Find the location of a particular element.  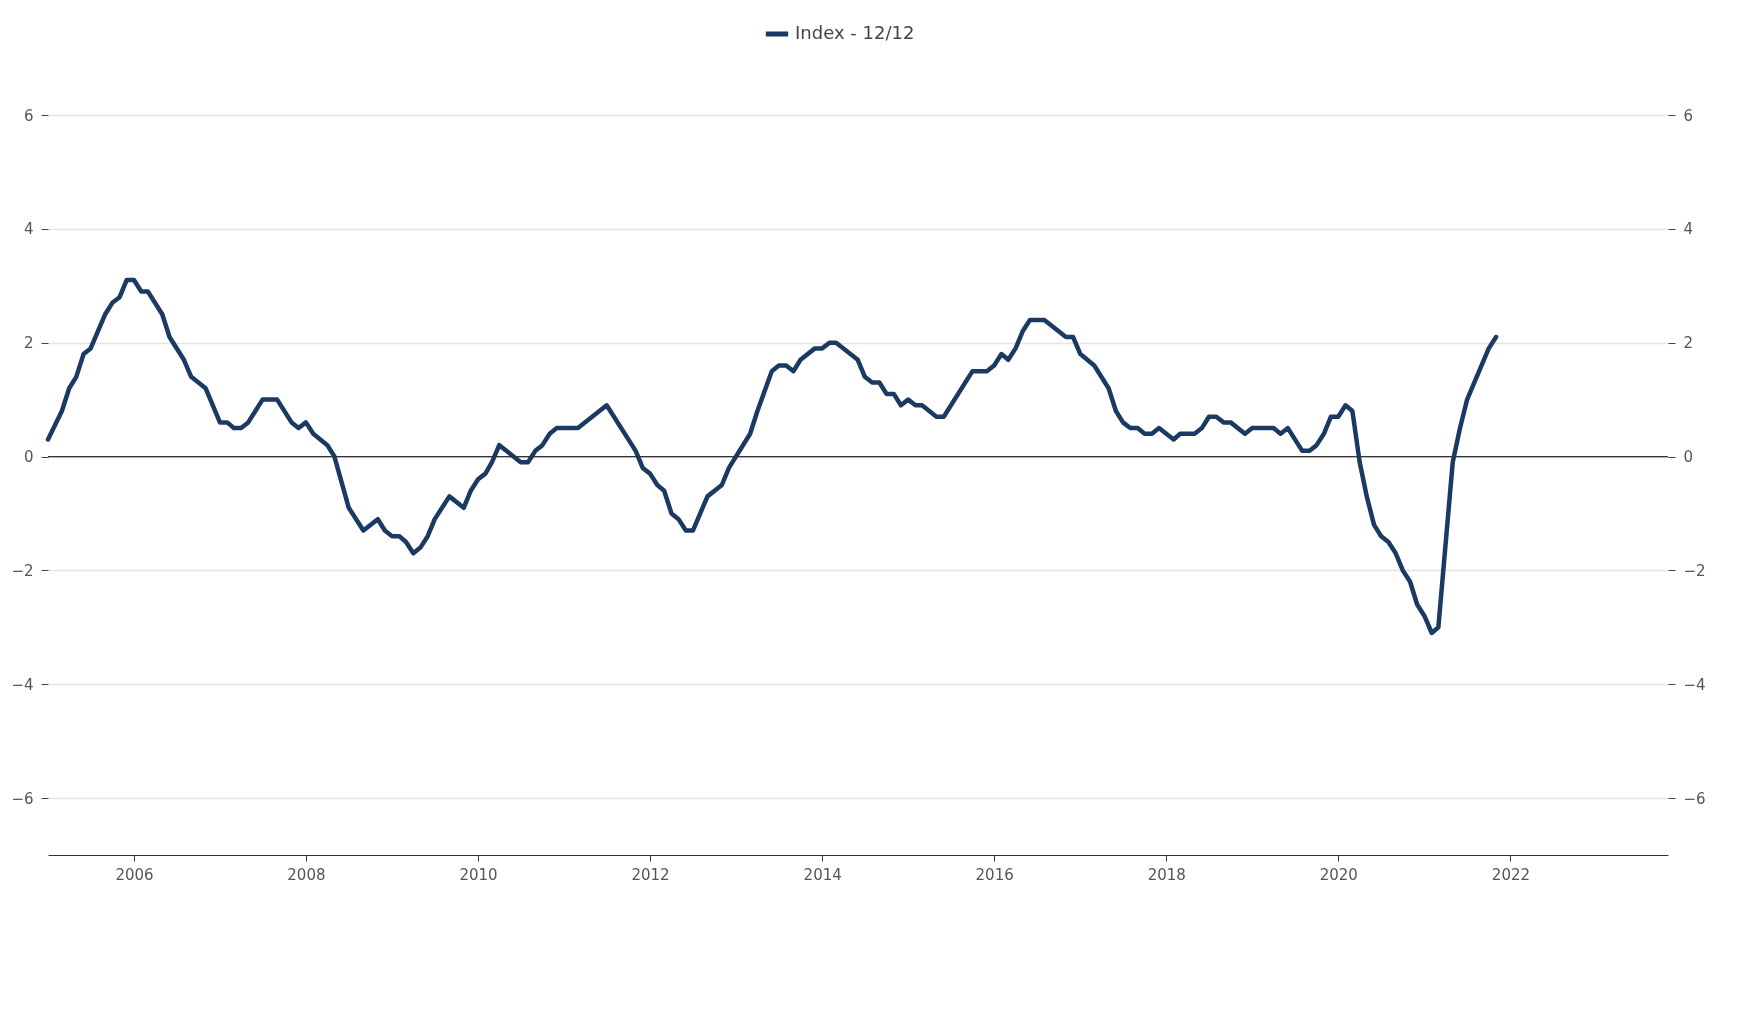

x-tick-label: 2006 is located at coordinates (134, 874).